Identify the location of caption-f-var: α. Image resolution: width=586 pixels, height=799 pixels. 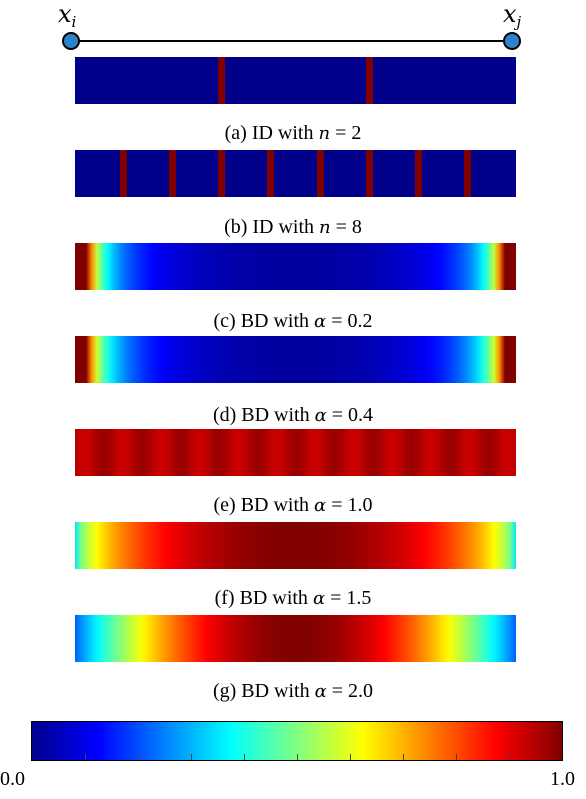
(319, 598).